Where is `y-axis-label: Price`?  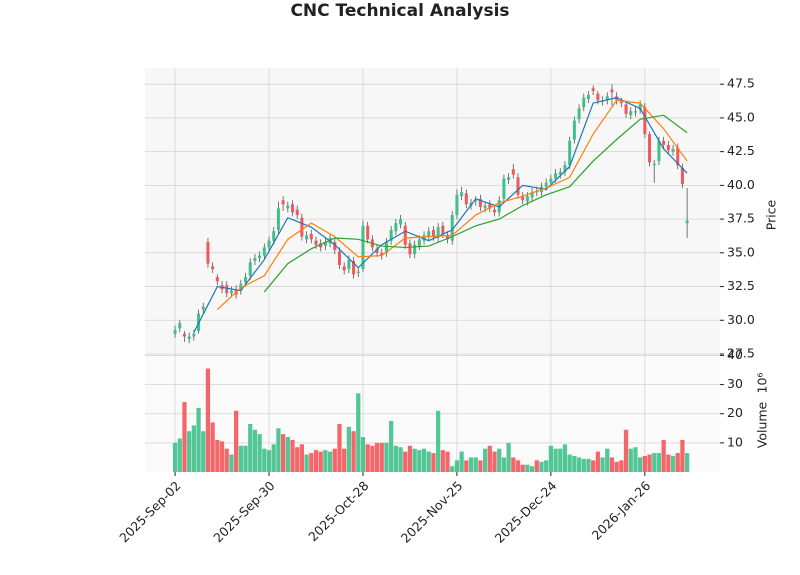 y-axis-label: Price is located at coordinates (771, 214).